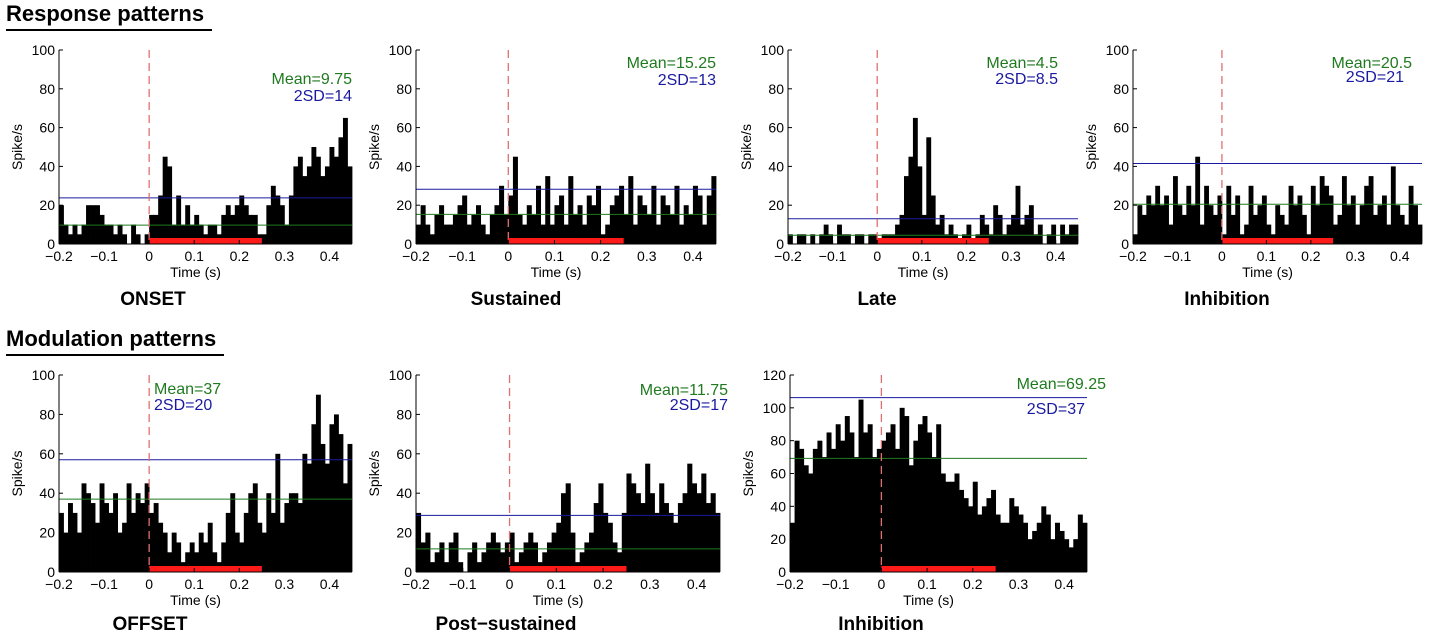 The image size is (1429, 638). I want to click on panel-title: Inhibition, so click(1226, 299).